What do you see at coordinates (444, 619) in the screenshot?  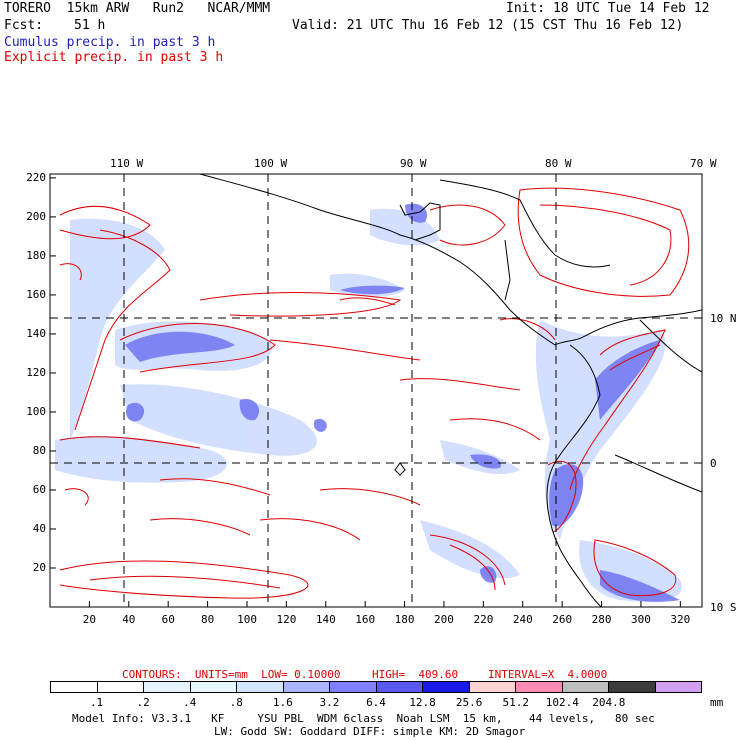 I see `x-tick-label: 200` at bounding box center [444, 619].